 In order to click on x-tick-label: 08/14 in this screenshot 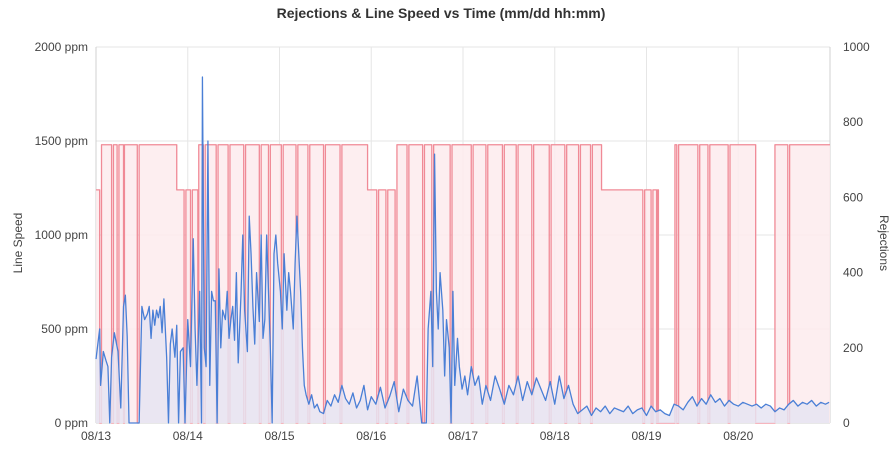, I will do `click(188, 436)`.